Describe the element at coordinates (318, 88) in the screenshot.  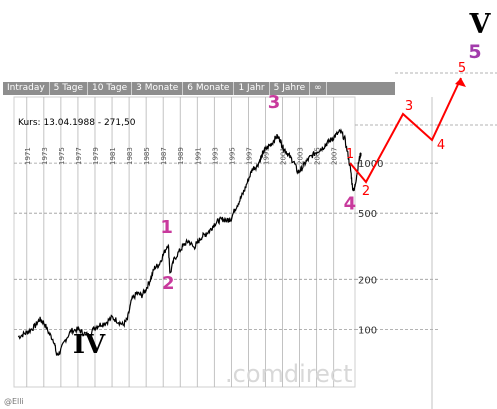
I see `tab-max: ∞` at that location.